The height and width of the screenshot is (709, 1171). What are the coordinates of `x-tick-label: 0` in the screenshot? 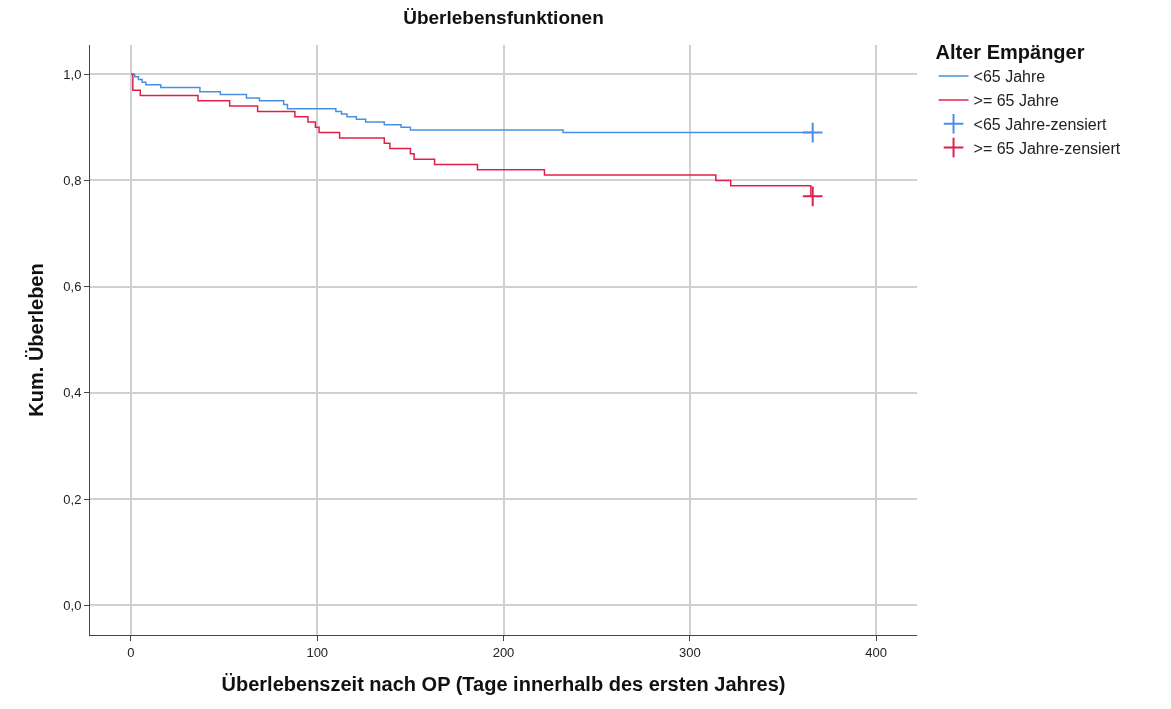 It's located at (131, 652).